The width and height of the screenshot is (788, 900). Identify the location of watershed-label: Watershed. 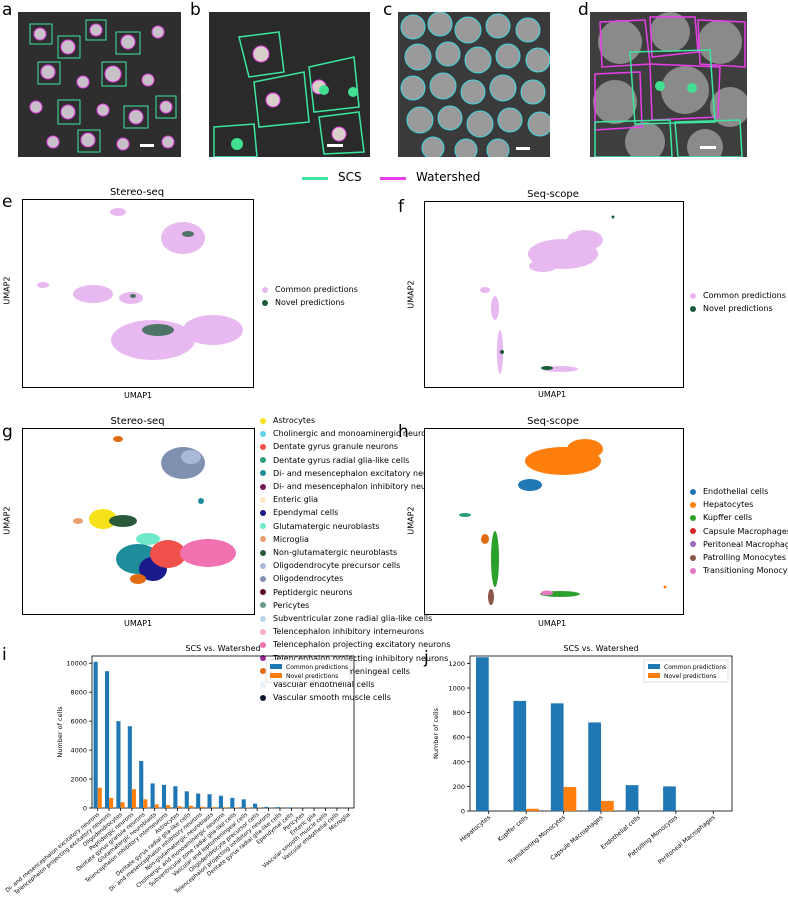
(448, 177).